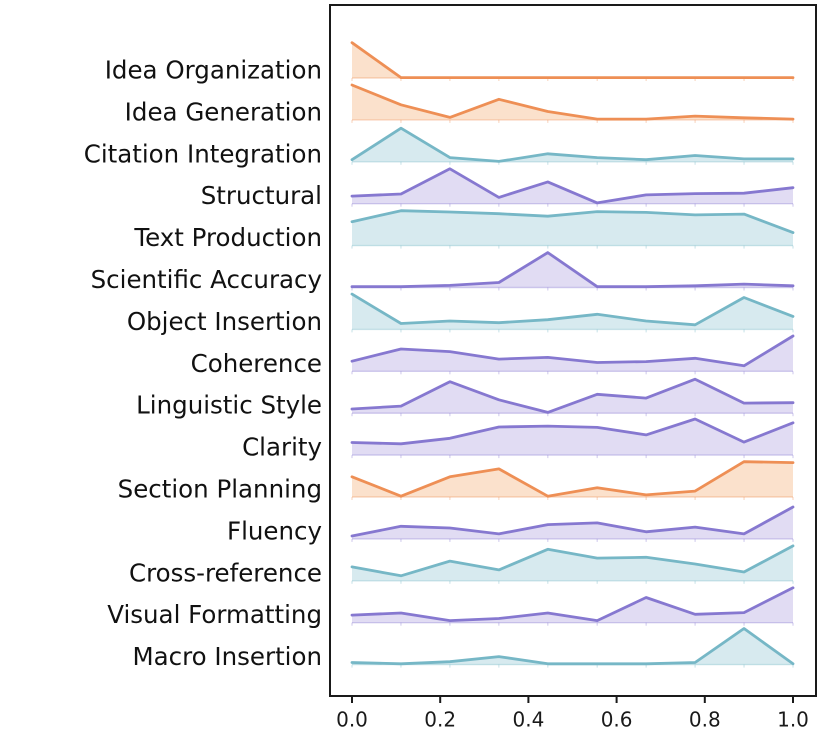 This screenshot has width=830, height=743. I want to click on row-curve-clarity, so click(572, 431).